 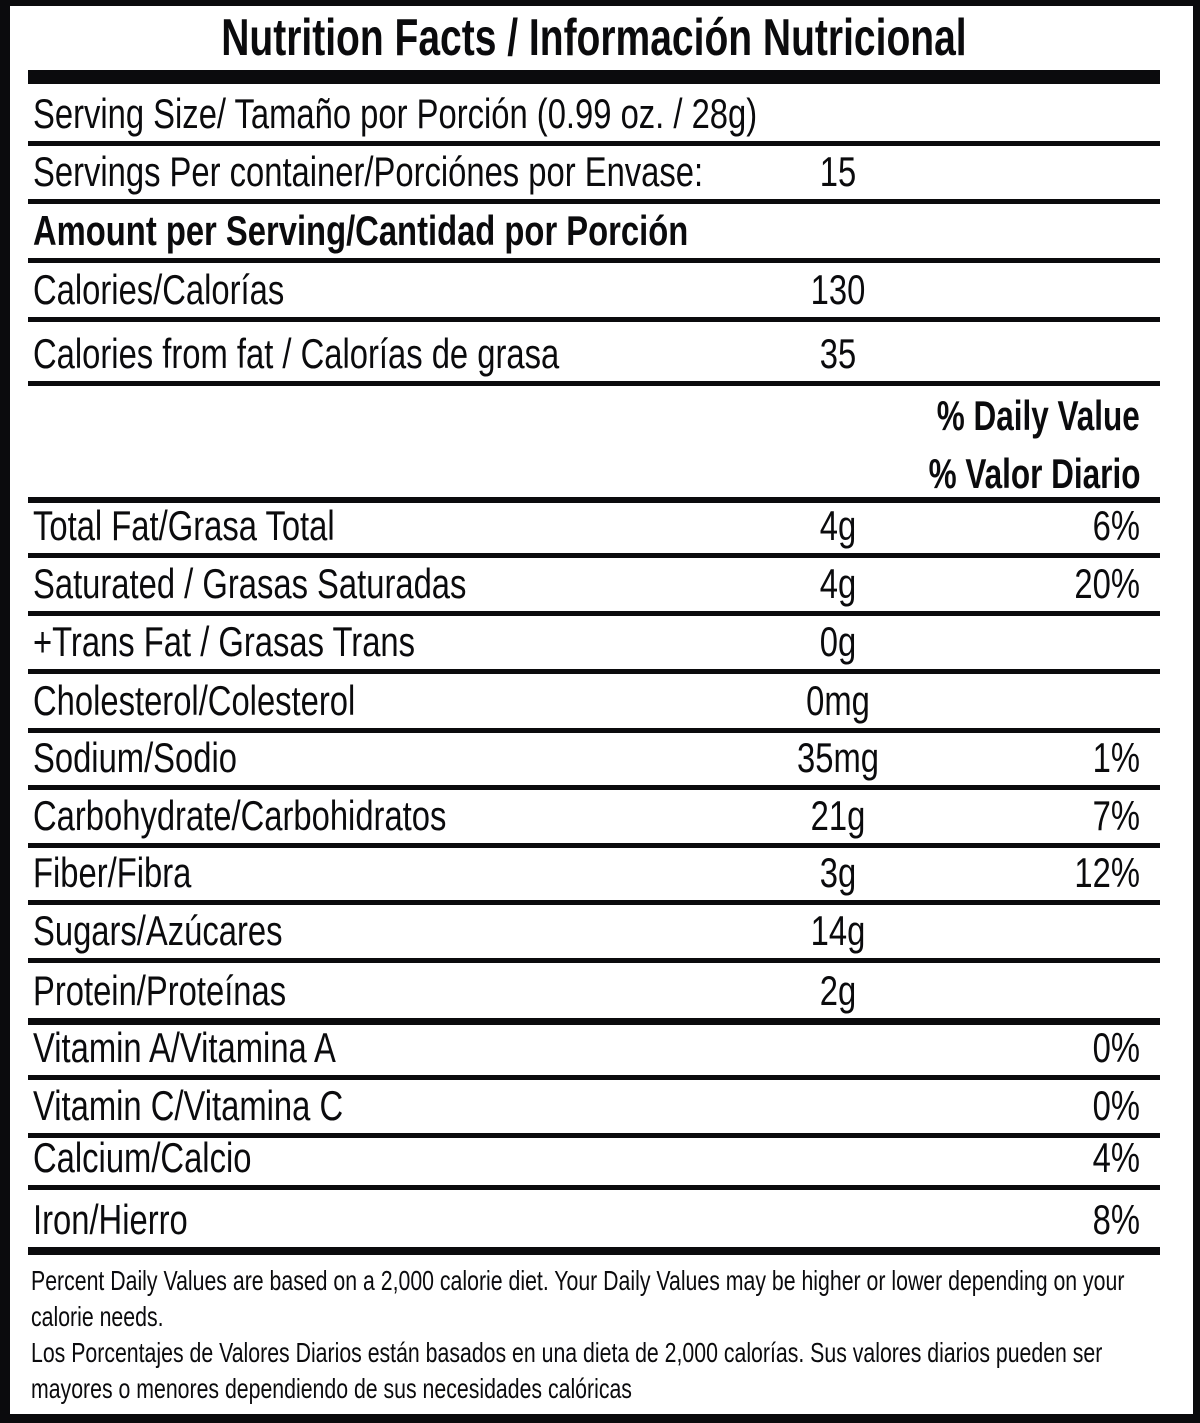 What do you see at coordinates (142, 1157) in the screenshot?
I see `calcium-label: Calcium/Calcio` at bounding box center [142, 1157].